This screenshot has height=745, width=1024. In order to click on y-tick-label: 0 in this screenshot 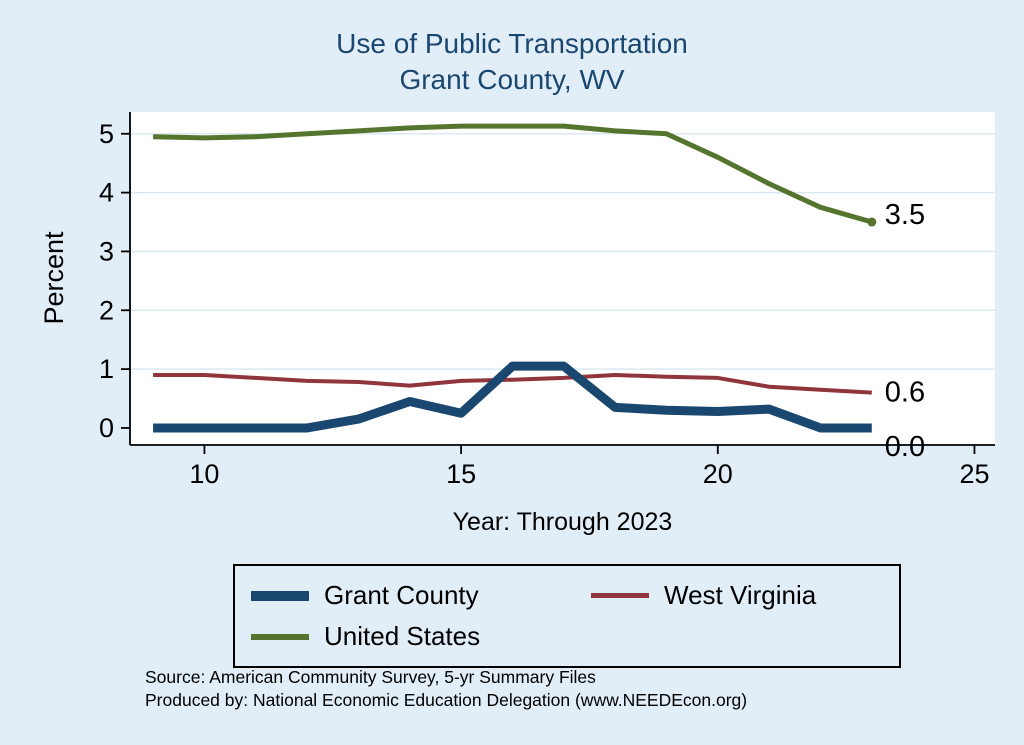, I will do `click(106, 428)`.